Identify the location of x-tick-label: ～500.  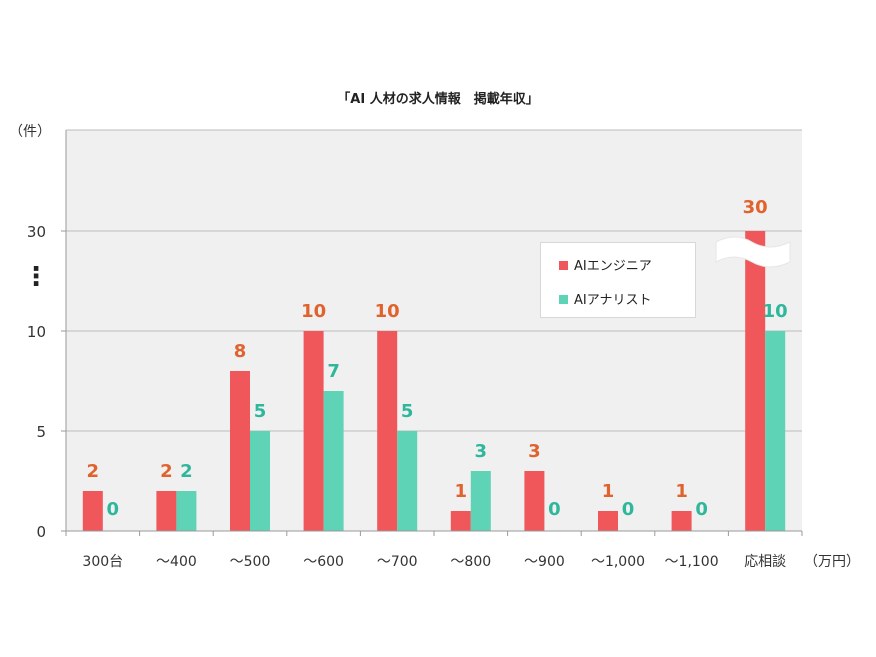
(250, 562).